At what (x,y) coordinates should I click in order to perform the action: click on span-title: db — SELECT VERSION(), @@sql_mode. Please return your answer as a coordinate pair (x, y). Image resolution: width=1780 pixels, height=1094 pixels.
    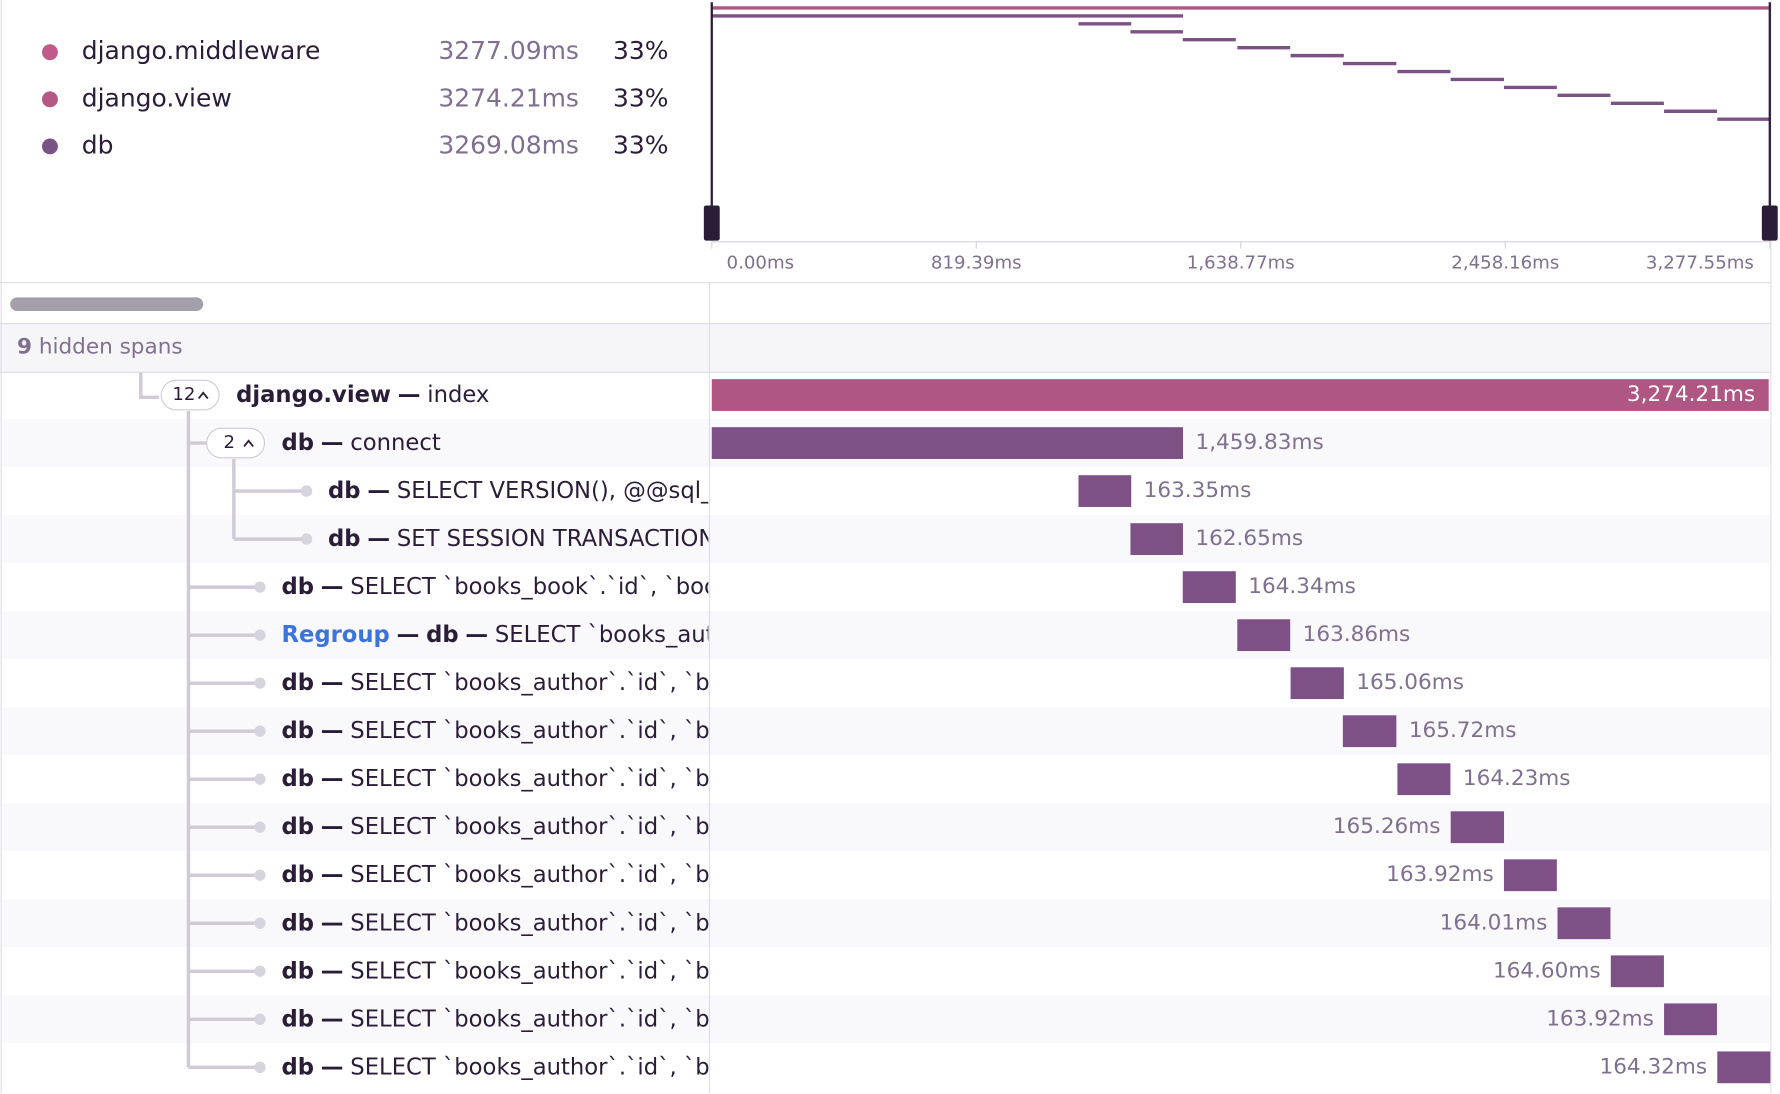
    Looking at the image, I should click on (552, 491).